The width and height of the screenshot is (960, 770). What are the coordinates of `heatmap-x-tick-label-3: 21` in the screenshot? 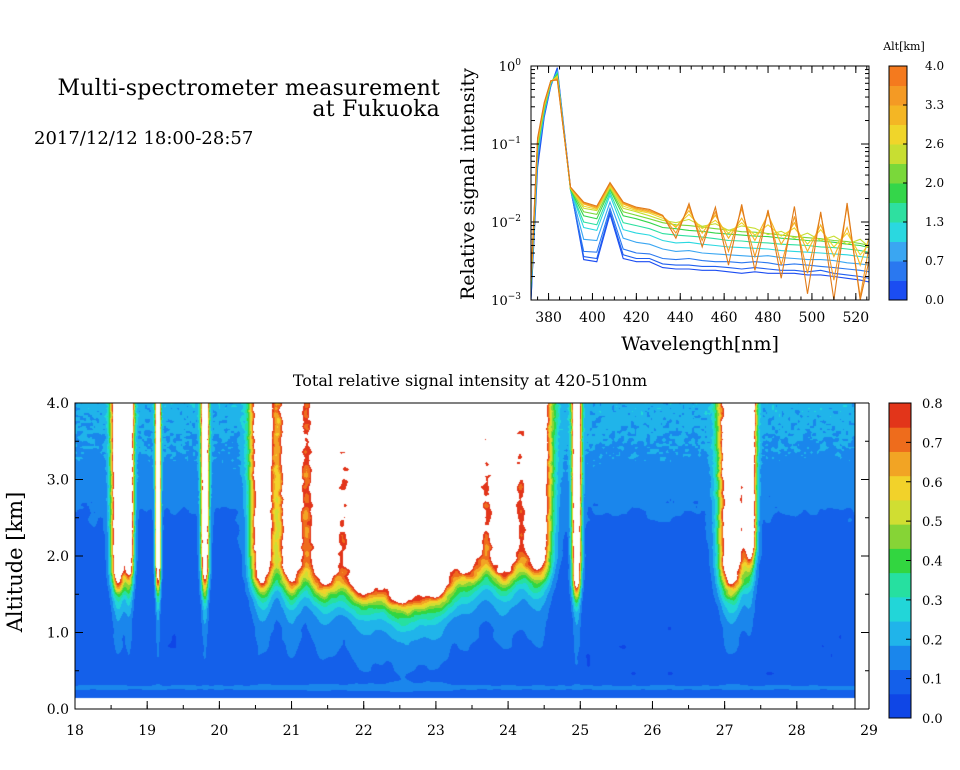 It's located at (292, 731).